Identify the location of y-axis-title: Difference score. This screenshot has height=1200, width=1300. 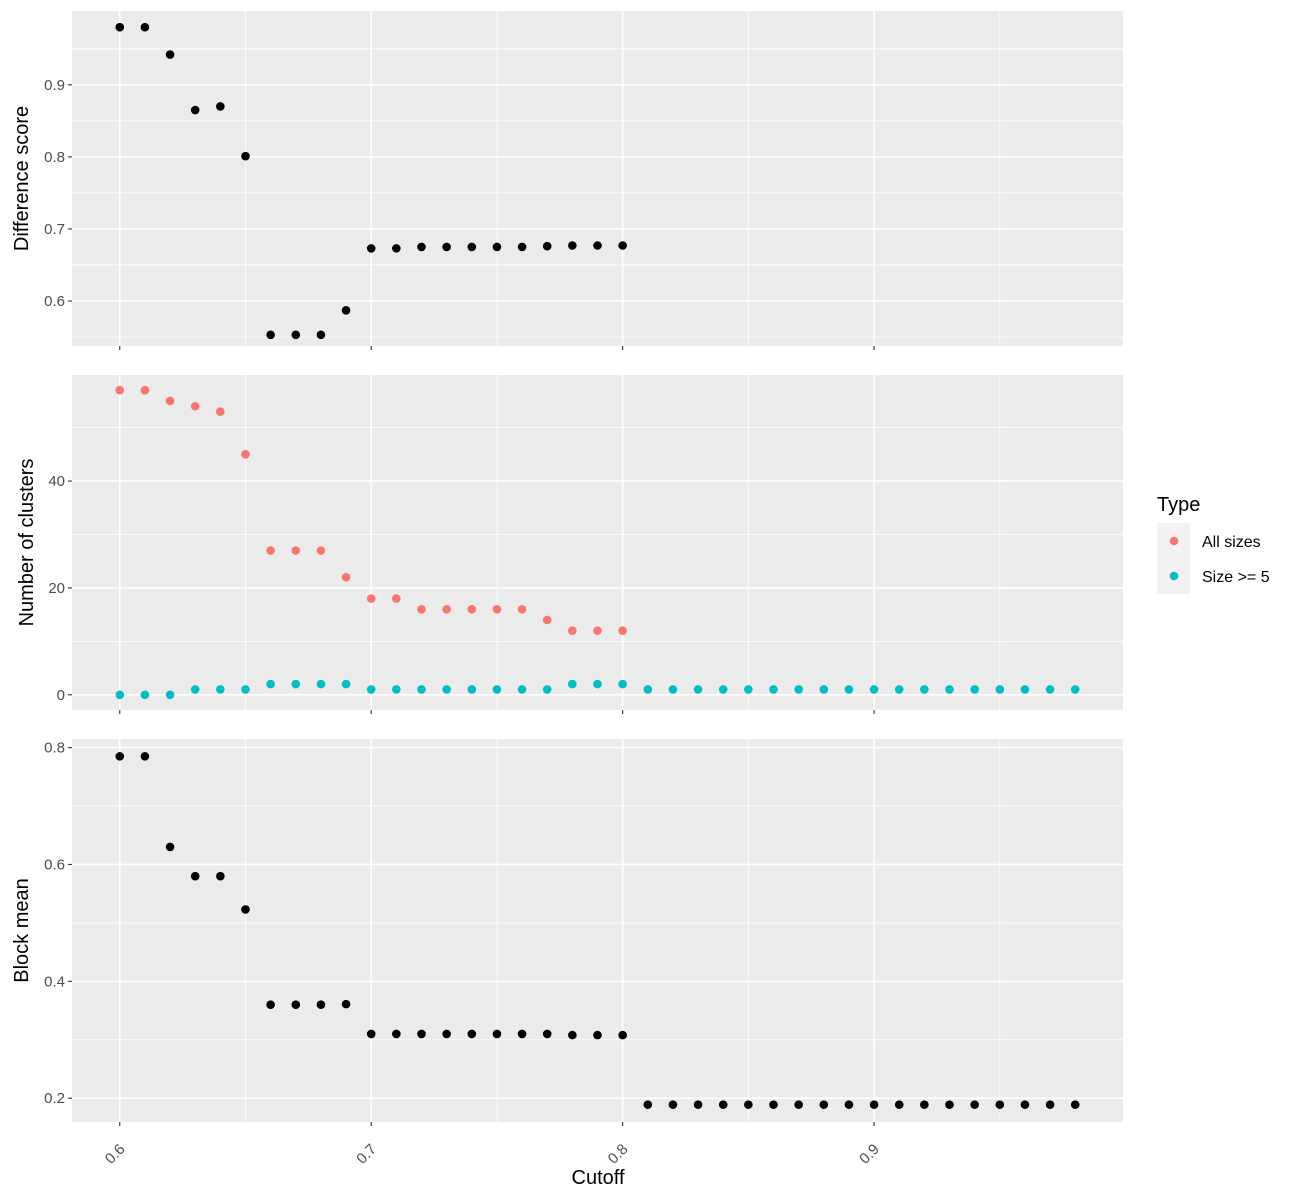
(22, 178).